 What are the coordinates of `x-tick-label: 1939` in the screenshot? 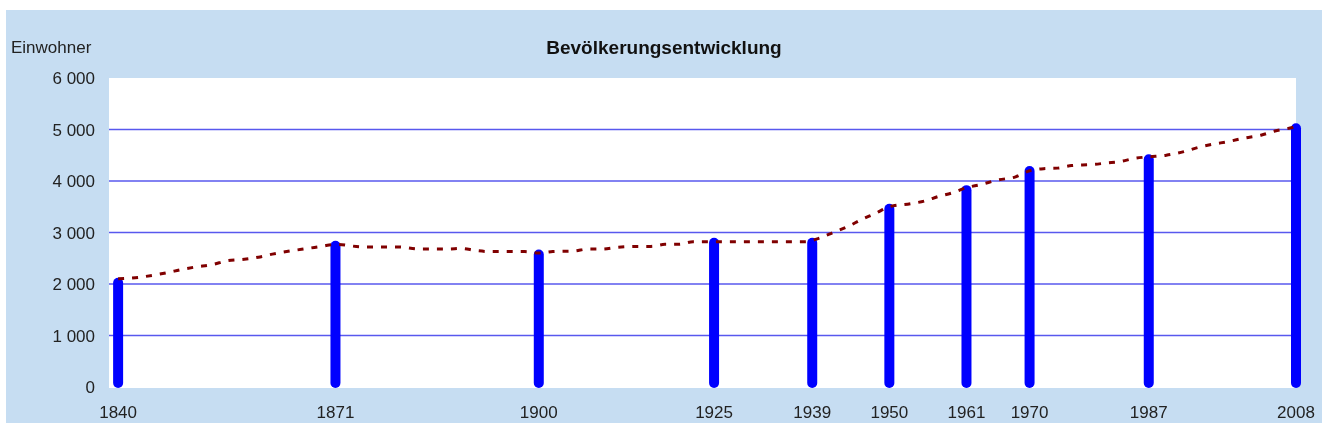 It's located at (812, 412).